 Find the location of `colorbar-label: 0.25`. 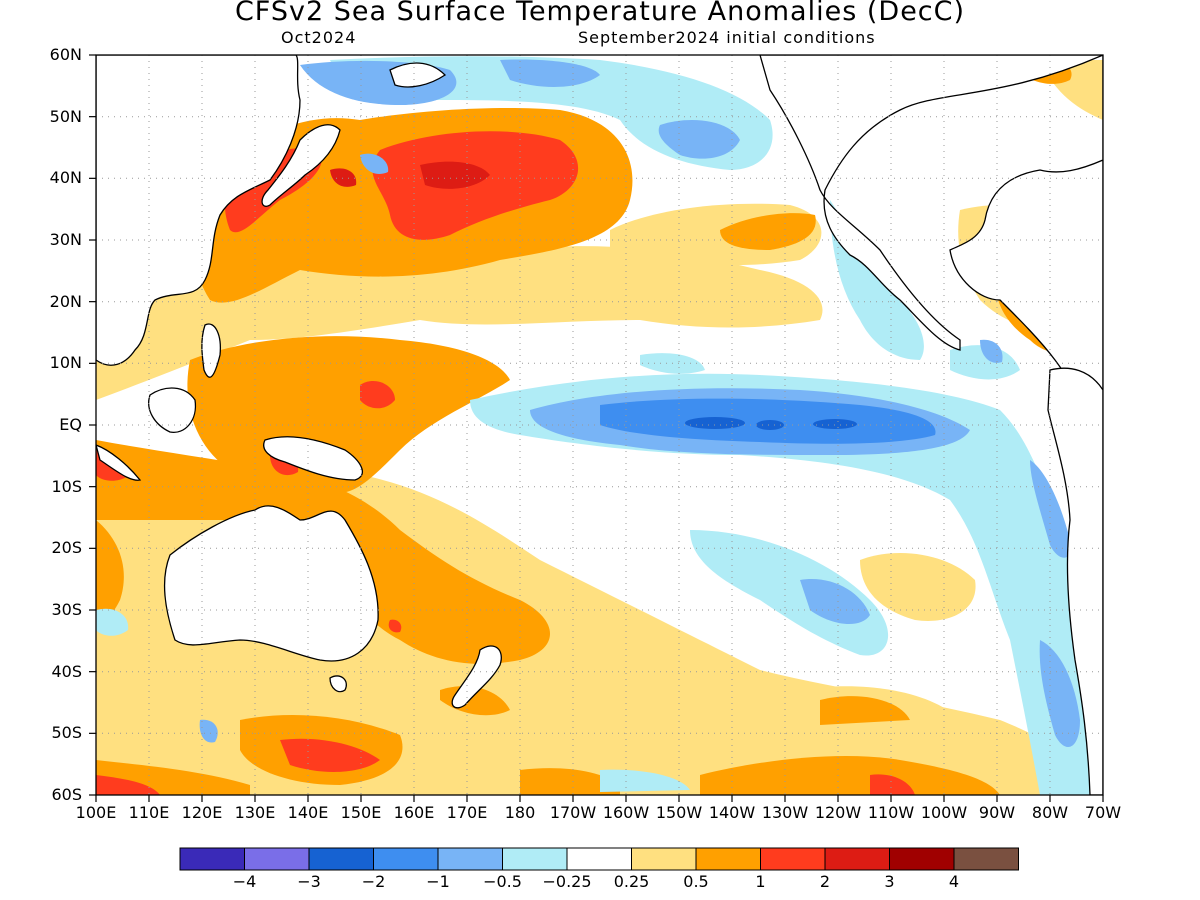

colorbar-label: 0.25 is located at coordinates (631, 881).